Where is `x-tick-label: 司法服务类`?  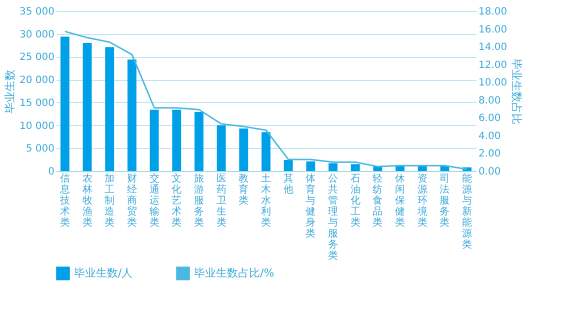
x-tick-label: 司法服务类 is located at coordinates (445, 201).